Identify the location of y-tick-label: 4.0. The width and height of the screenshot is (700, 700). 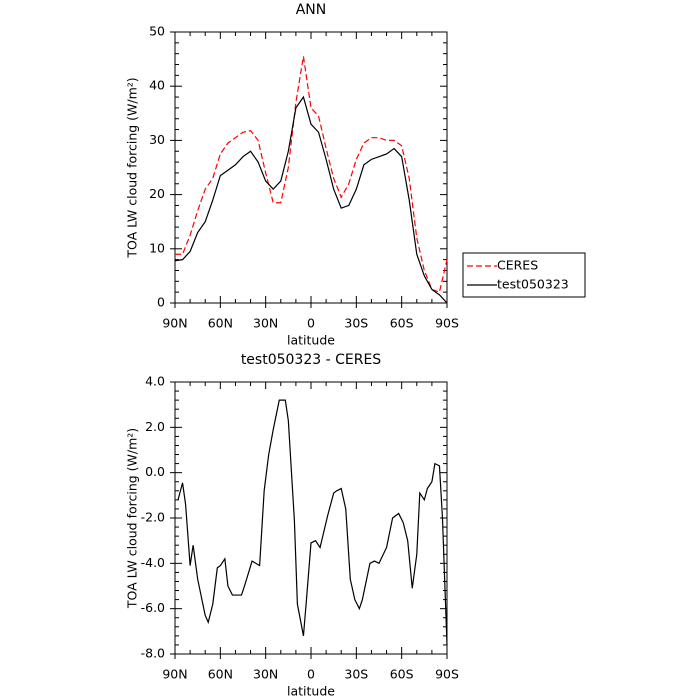
(155, 381).